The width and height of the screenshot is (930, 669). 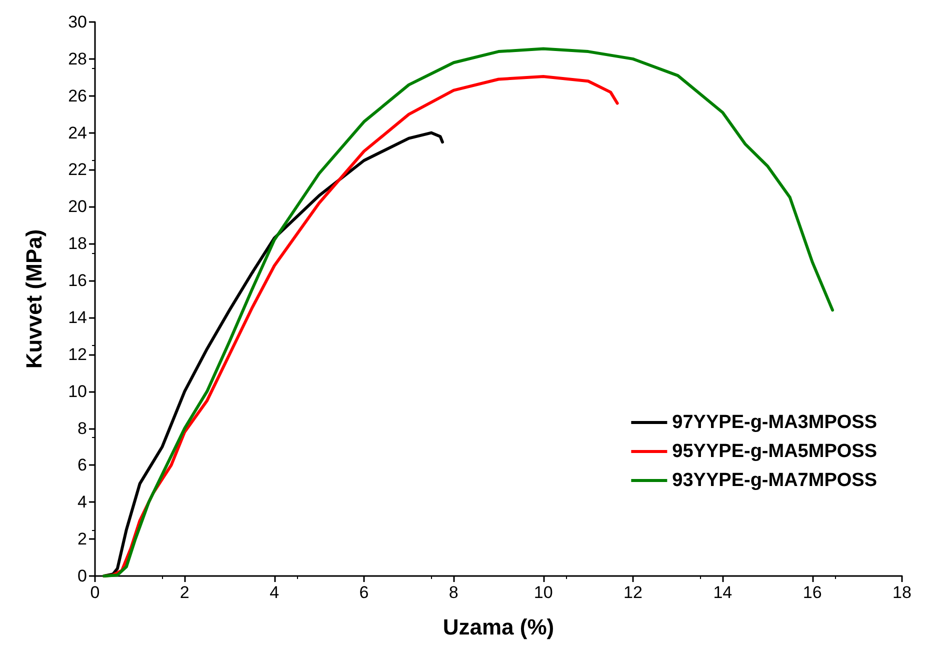 I want to click on x-tick-label: 2, so click(x=185, y=592).